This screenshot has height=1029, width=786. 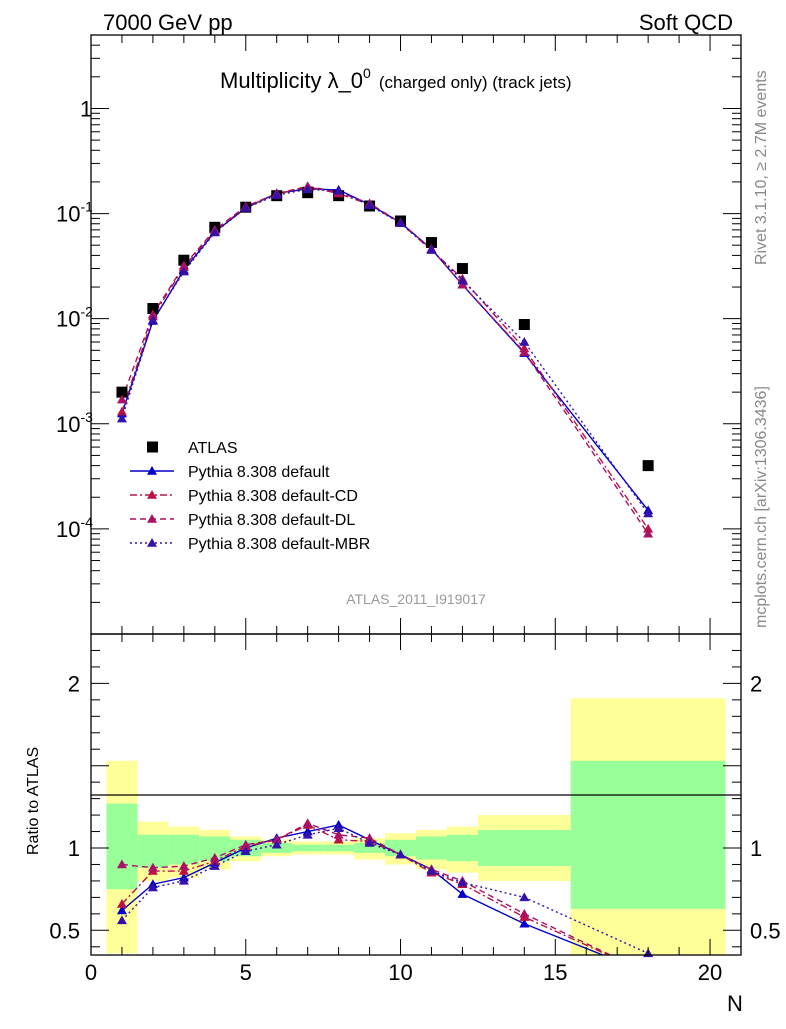 I want to click on pythia-8-308-default-dl-ratio-line, so click(x=366, y=888).